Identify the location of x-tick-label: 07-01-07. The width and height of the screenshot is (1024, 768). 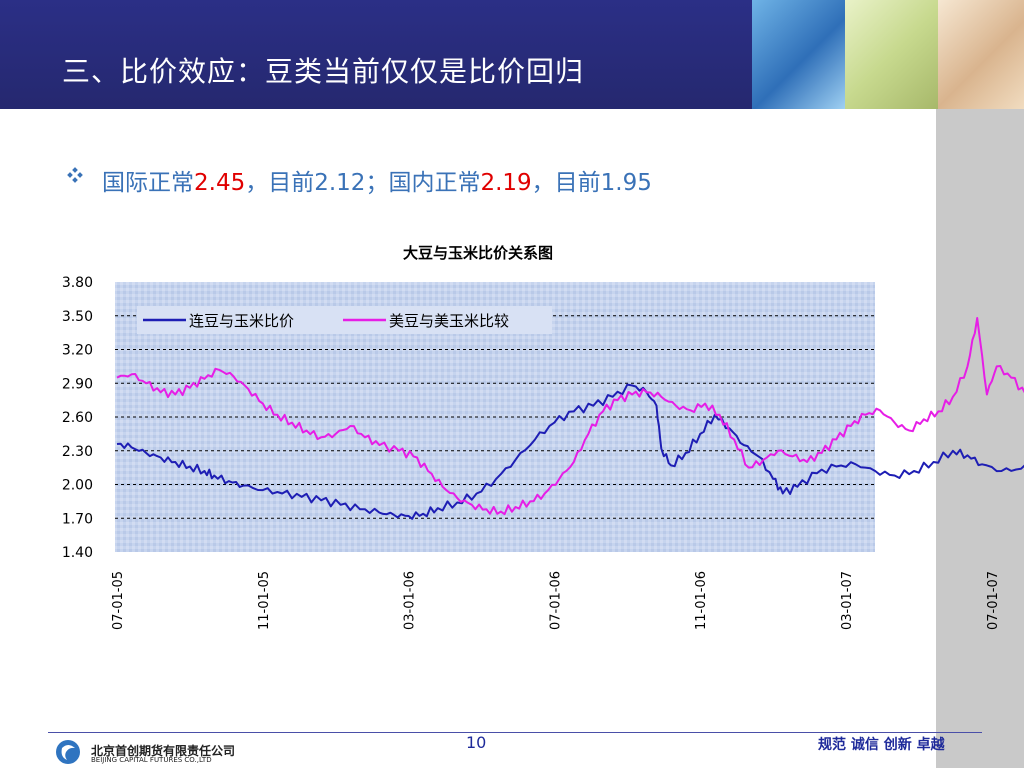
(993, 600).